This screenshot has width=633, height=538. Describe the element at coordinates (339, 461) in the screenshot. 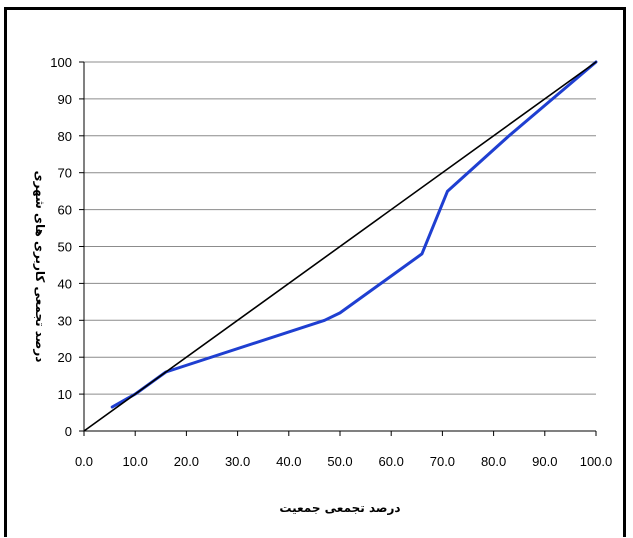

I see `x-tick-label: 50.0` at that location.